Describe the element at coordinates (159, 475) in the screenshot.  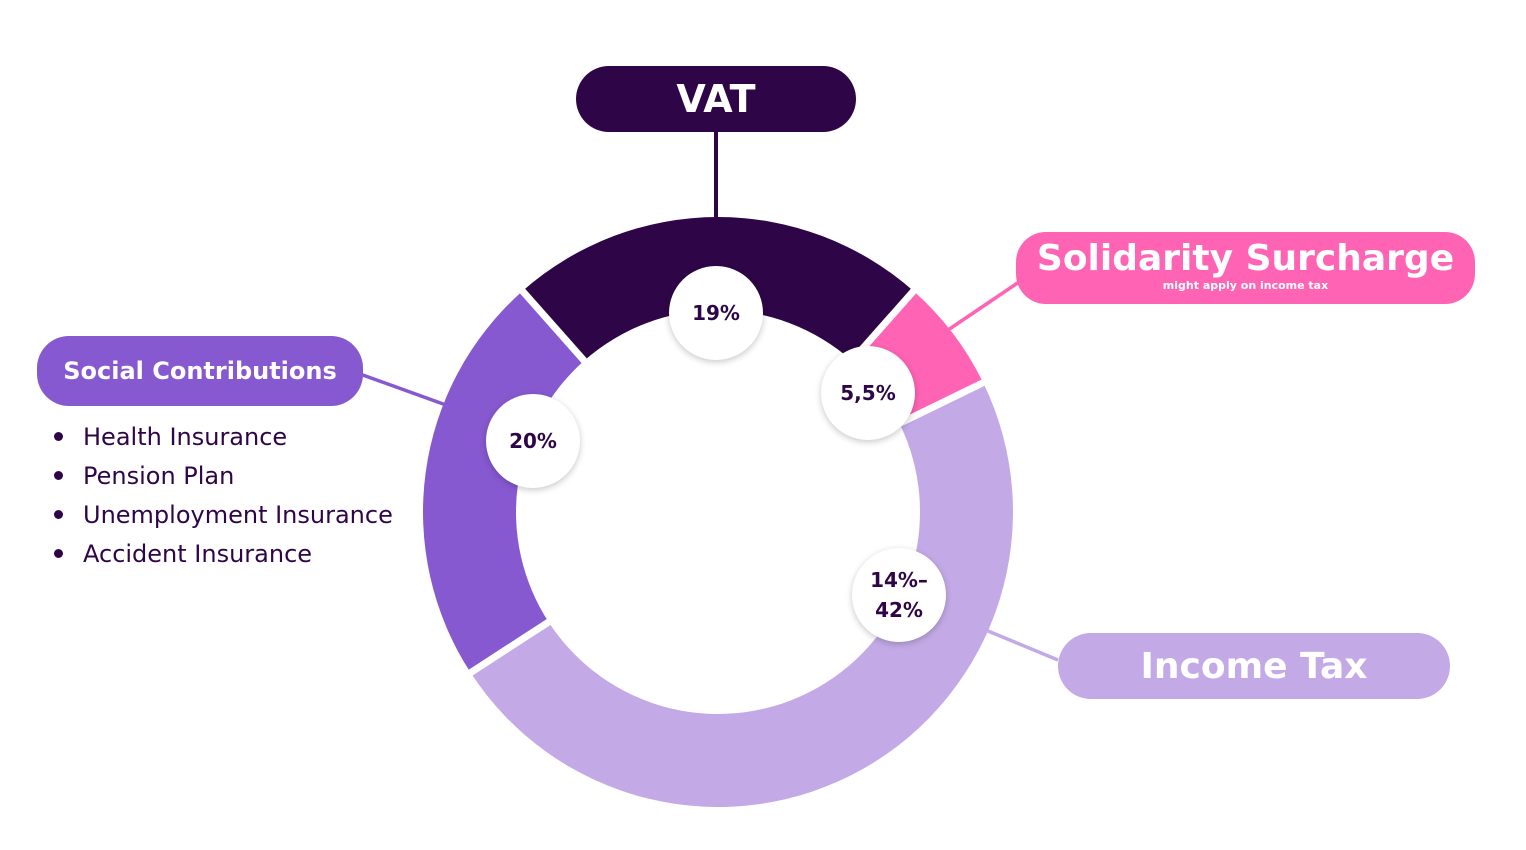
I see `list-item-label: Pension Plan` at that location.